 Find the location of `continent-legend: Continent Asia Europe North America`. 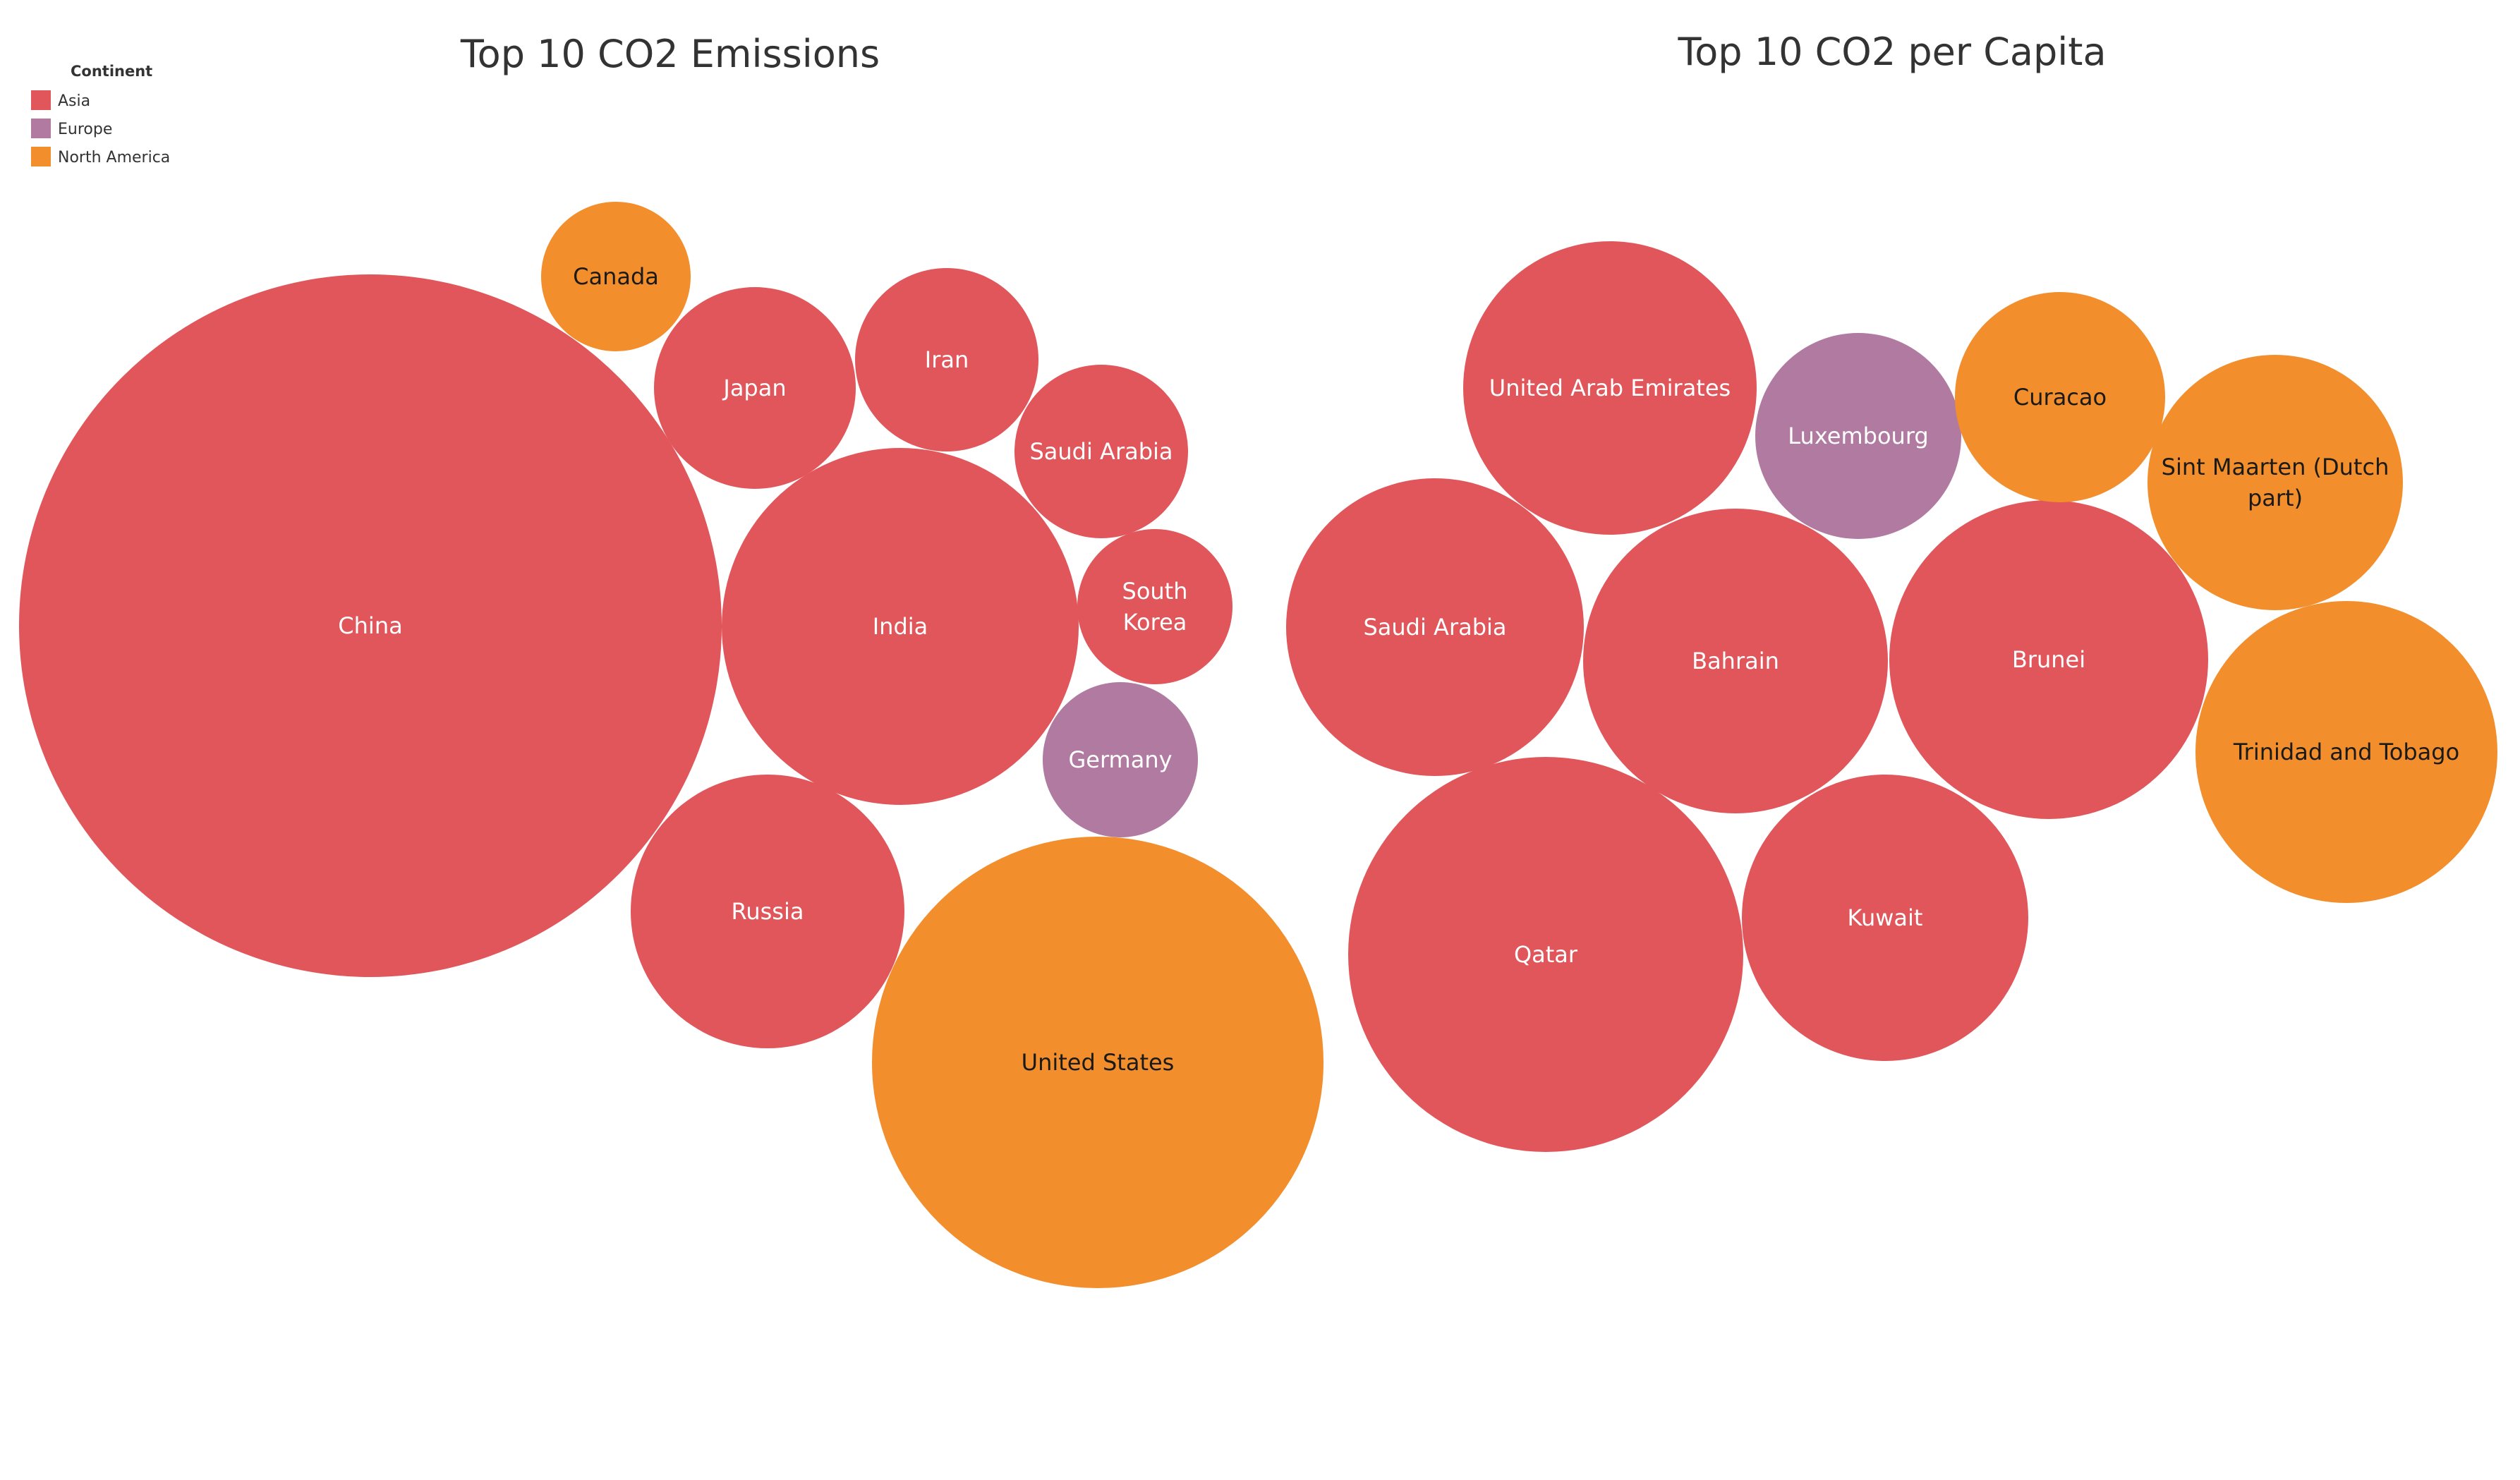

continent-legend: Continent Asia Europe North America is located at coordinates (101, 115).